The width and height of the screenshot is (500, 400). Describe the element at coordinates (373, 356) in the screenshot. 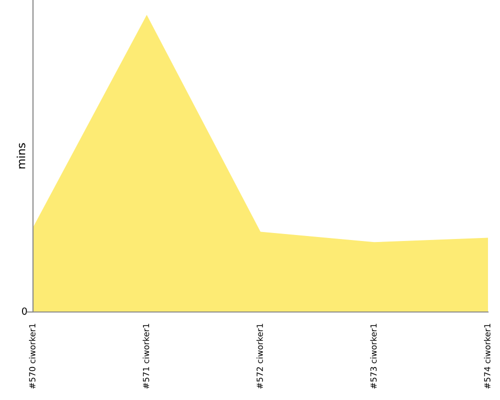

I see `x-tick-label: #573 ciworker1` at that location.